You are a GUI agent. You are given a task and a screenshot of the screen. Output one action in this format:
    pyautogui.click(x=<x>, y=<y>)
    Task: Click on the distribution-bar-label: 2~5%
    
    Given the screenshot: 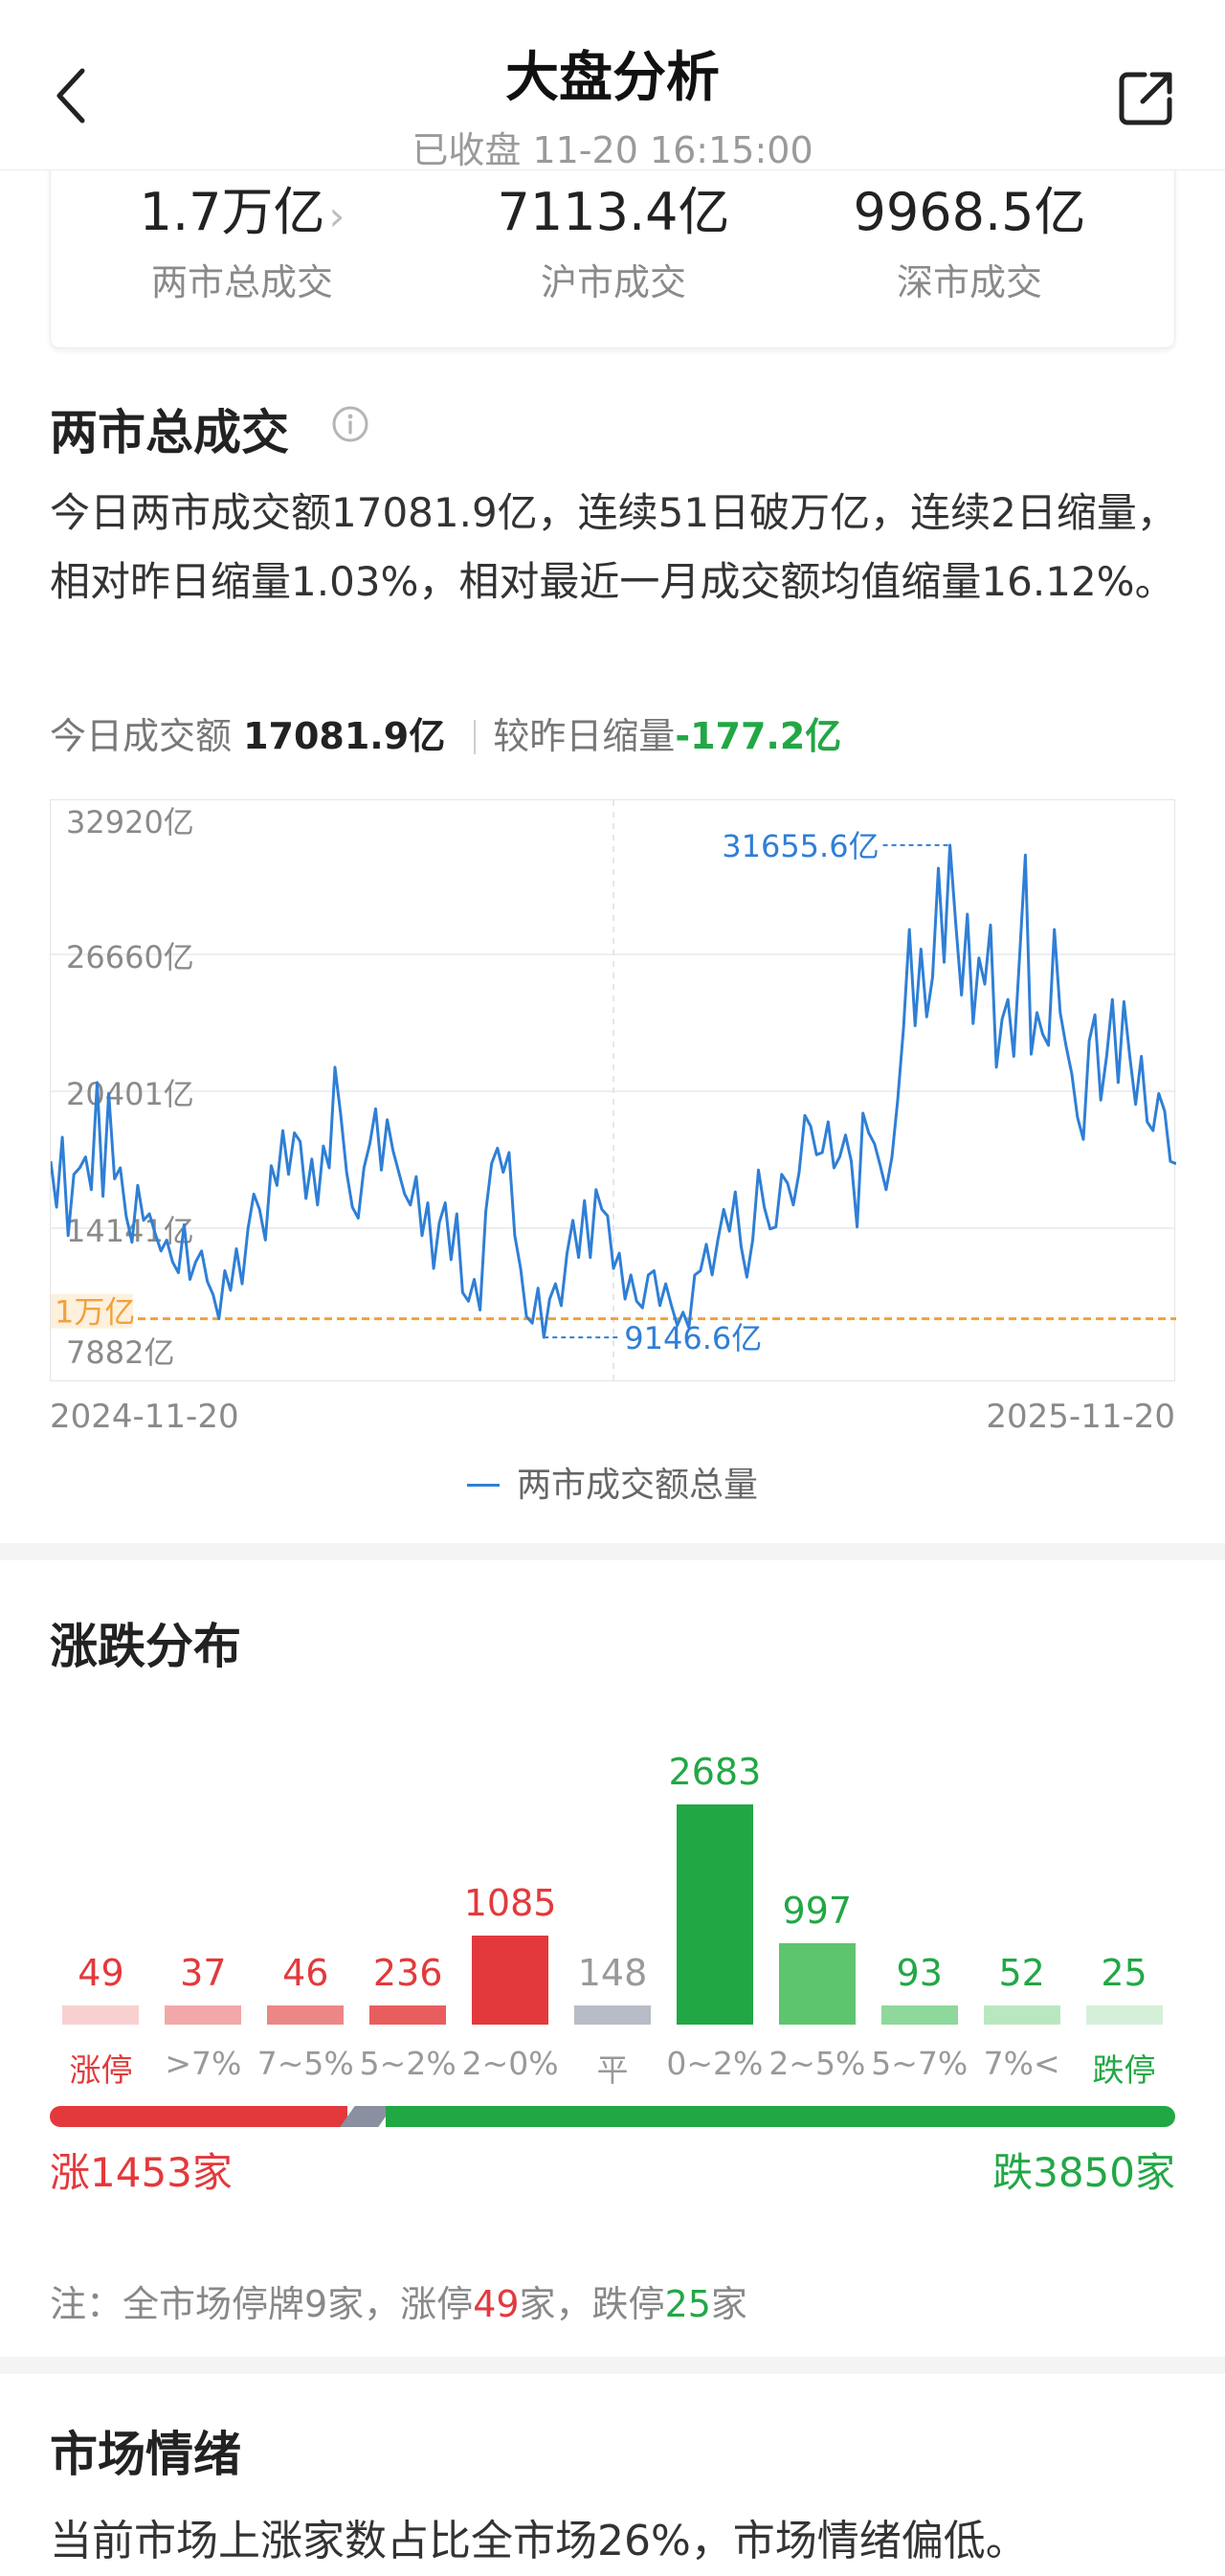 What is the action you would take?
    pyautogui.click(x=817, y=2063)
    